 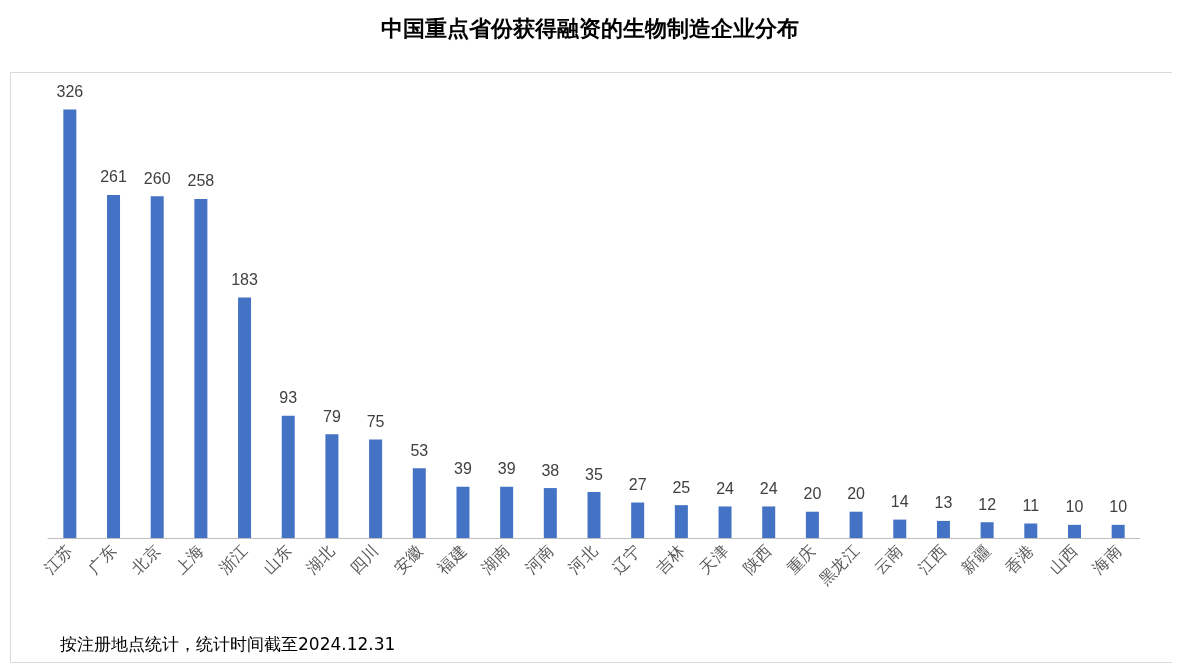 What do you see at coordinates (233, 559) in the screenshot?
I see `x-tick-label: 浙江` at bounding box center [233, 559].